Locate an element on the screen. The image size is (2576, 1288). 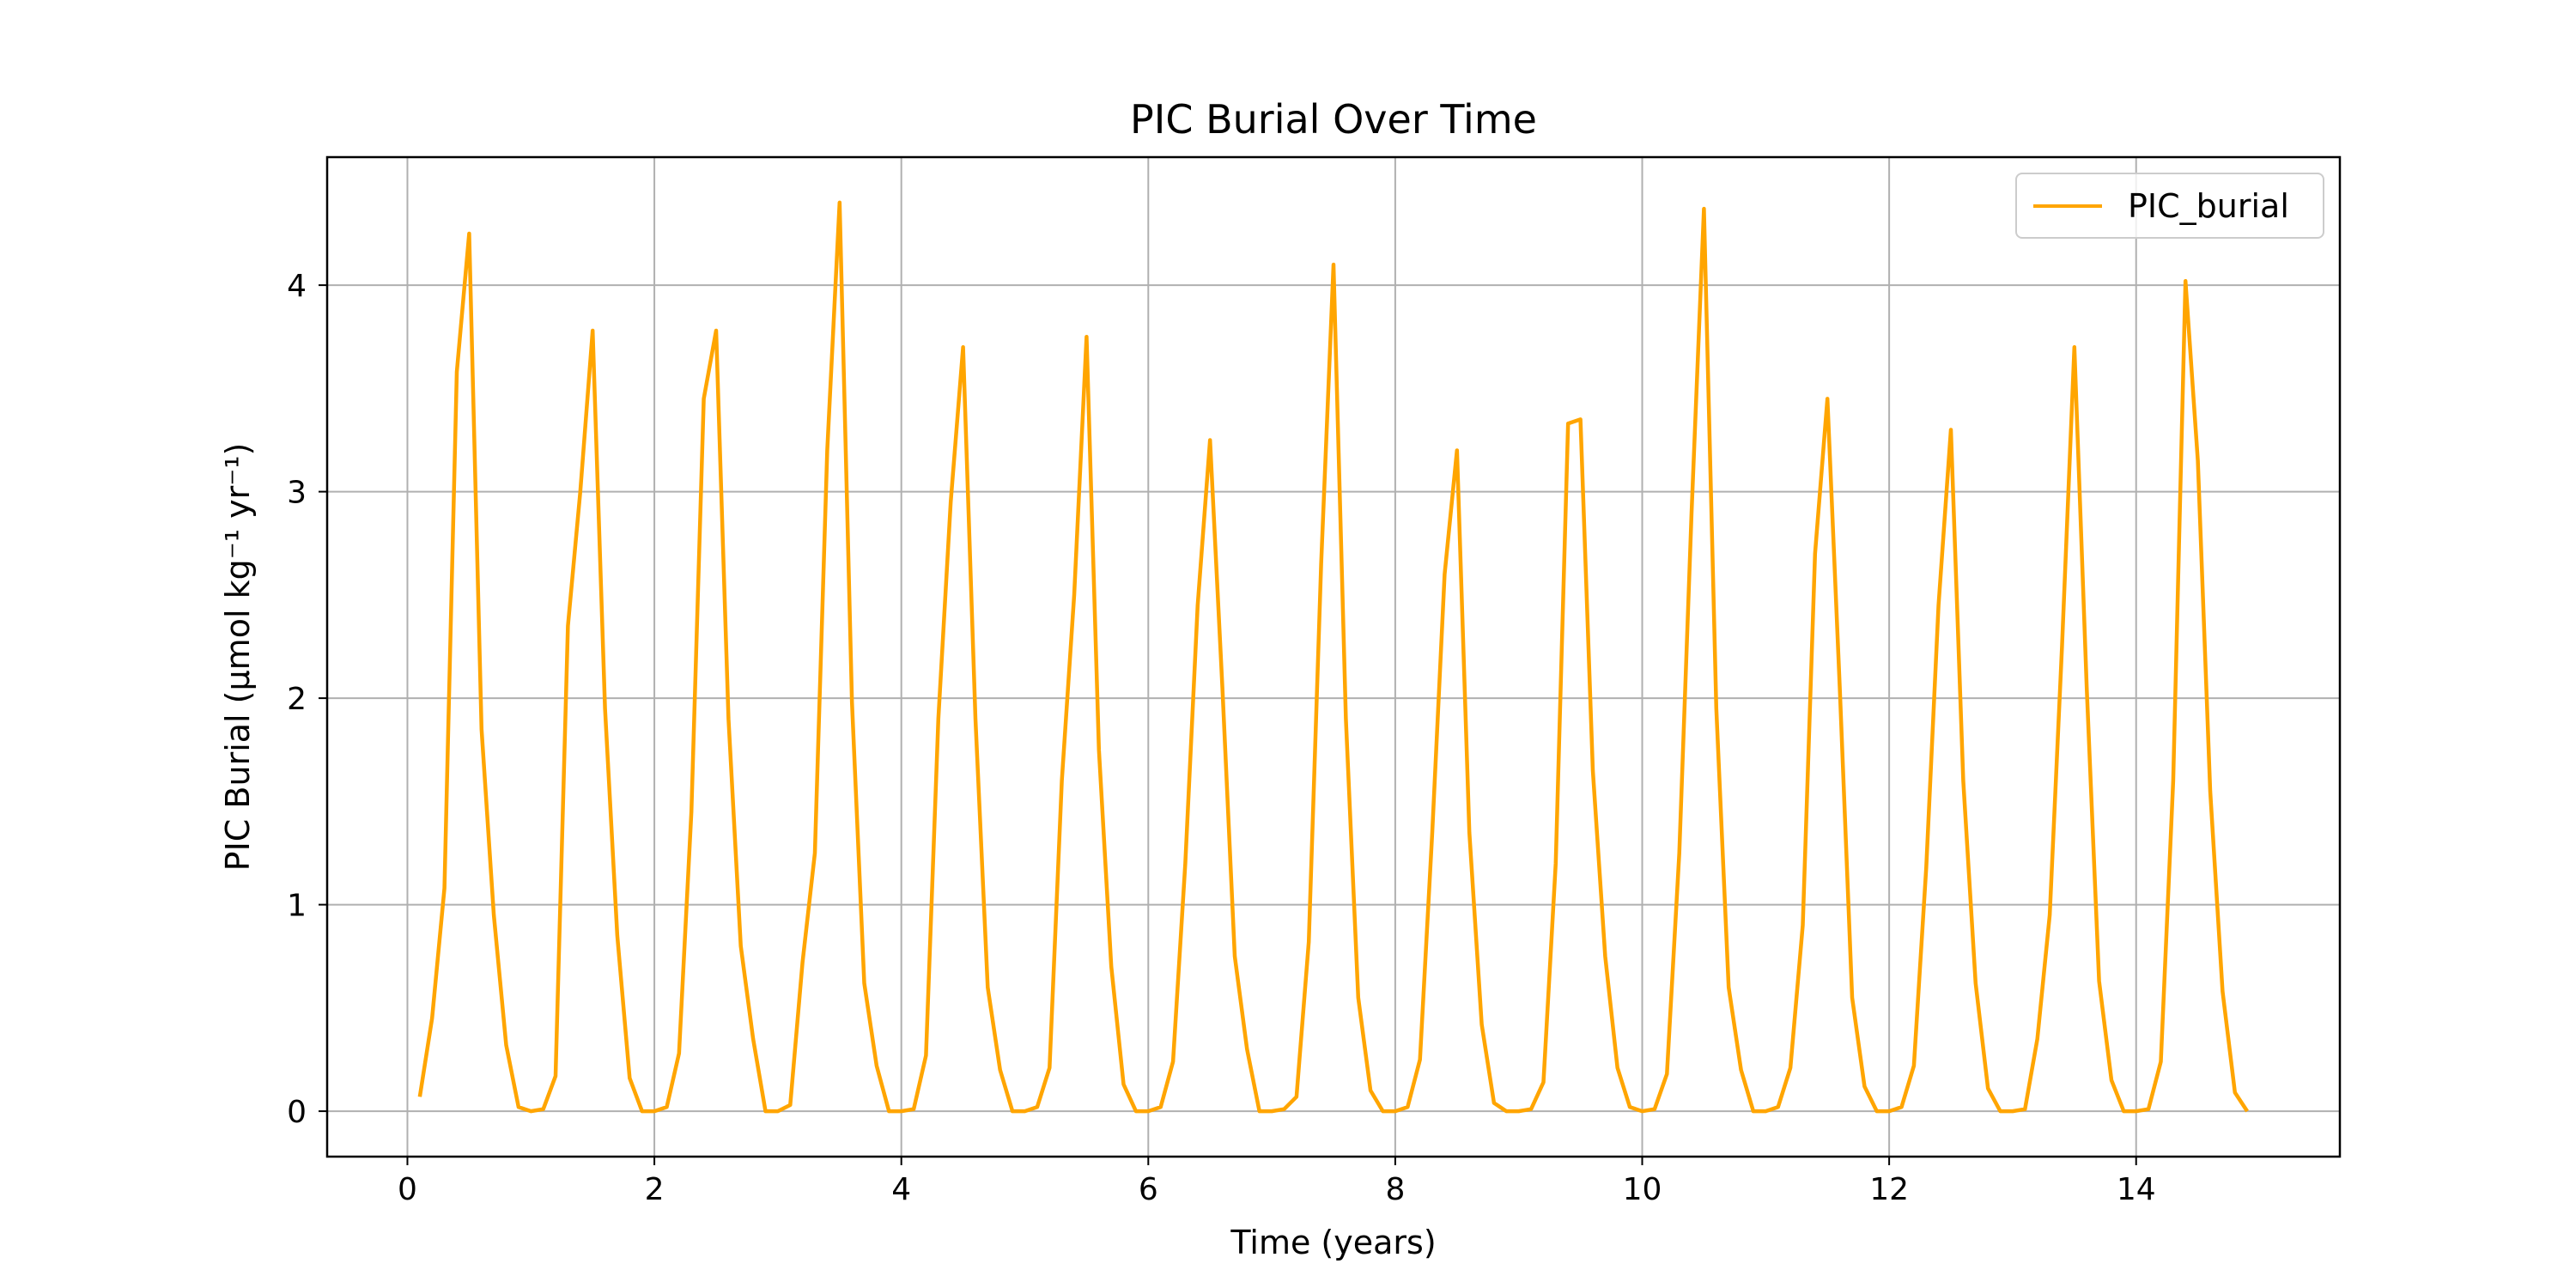
y-tick-label: 2 is located at coordinates (297, 700).